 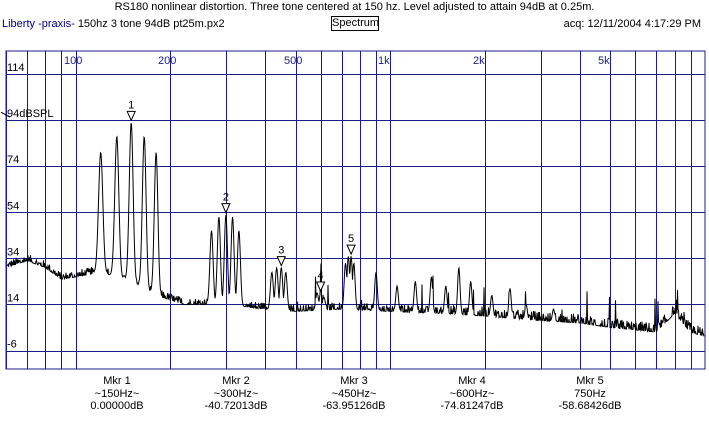 I want to click on x-tick-labels: 100 200 500 1k 2k 5k, so click(x=337, y=61).